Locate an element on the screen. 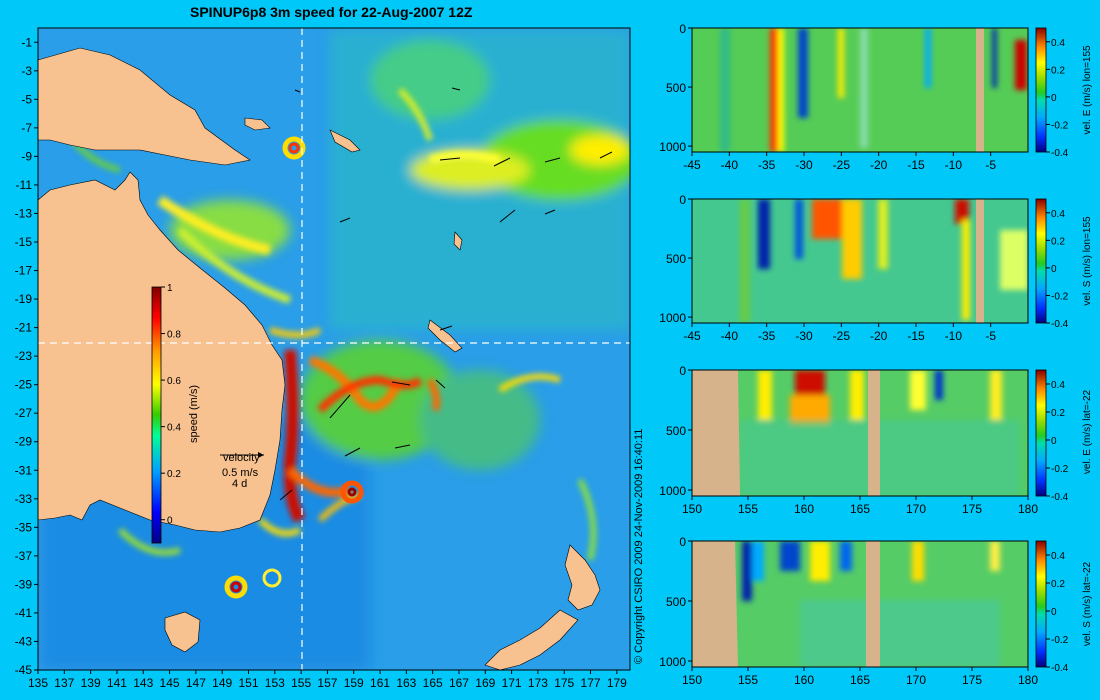  section-1-colorbar-ticks: 0.4 0.2 0 -0.2 -0.4 is located at coordinates (1057, 98).